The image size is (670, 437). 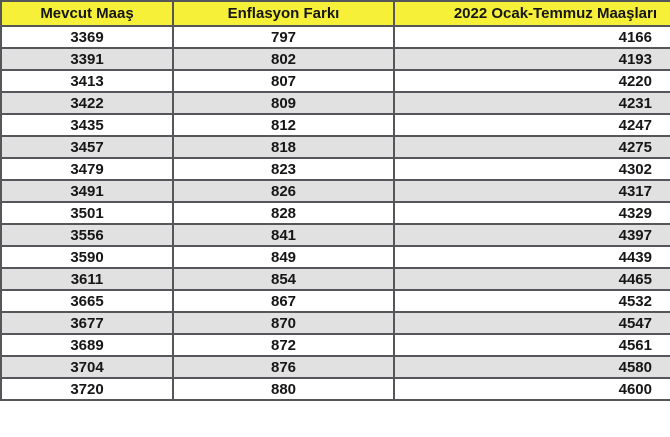 I want to click on table-row: 3413 807 4220, so click(x=335, y=81).